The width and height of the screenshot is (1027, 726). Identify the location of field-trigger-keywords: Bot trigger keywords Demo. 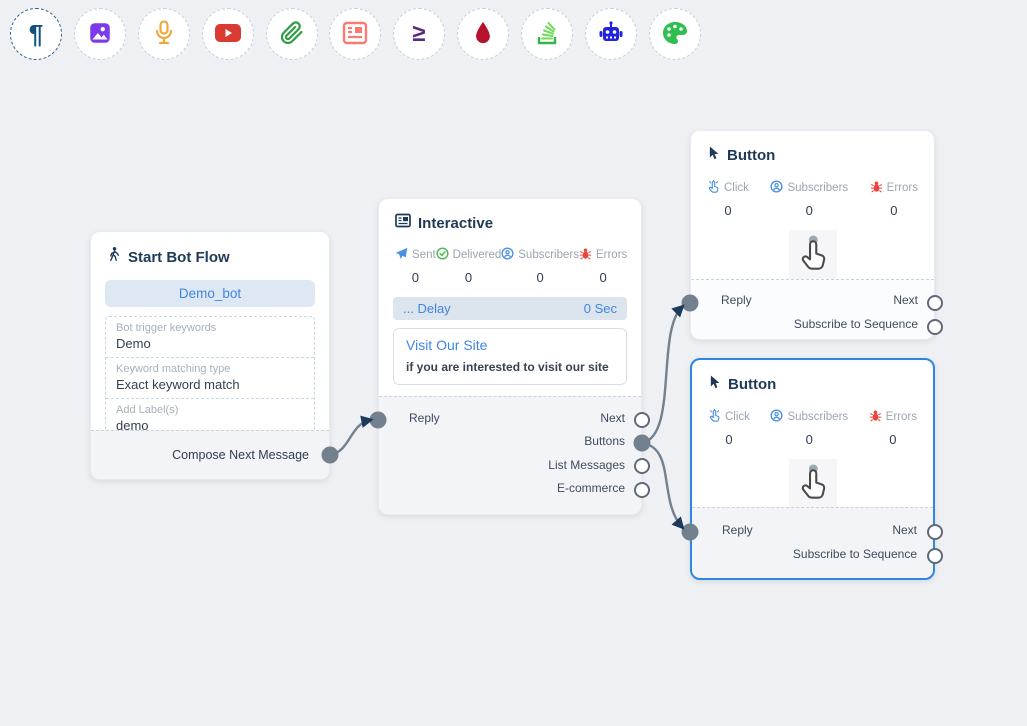
(210, 337).